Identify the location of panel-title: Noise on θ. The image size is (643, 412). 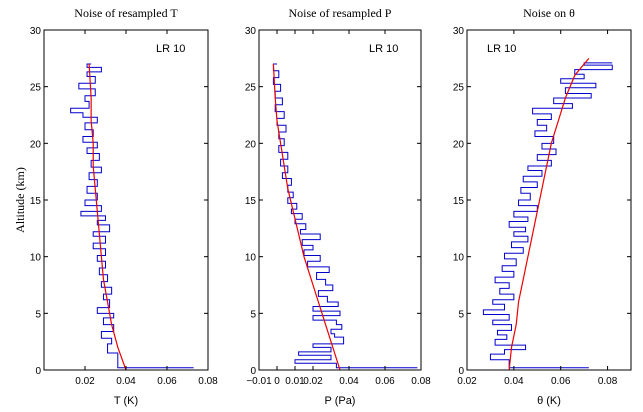
(549, 13).